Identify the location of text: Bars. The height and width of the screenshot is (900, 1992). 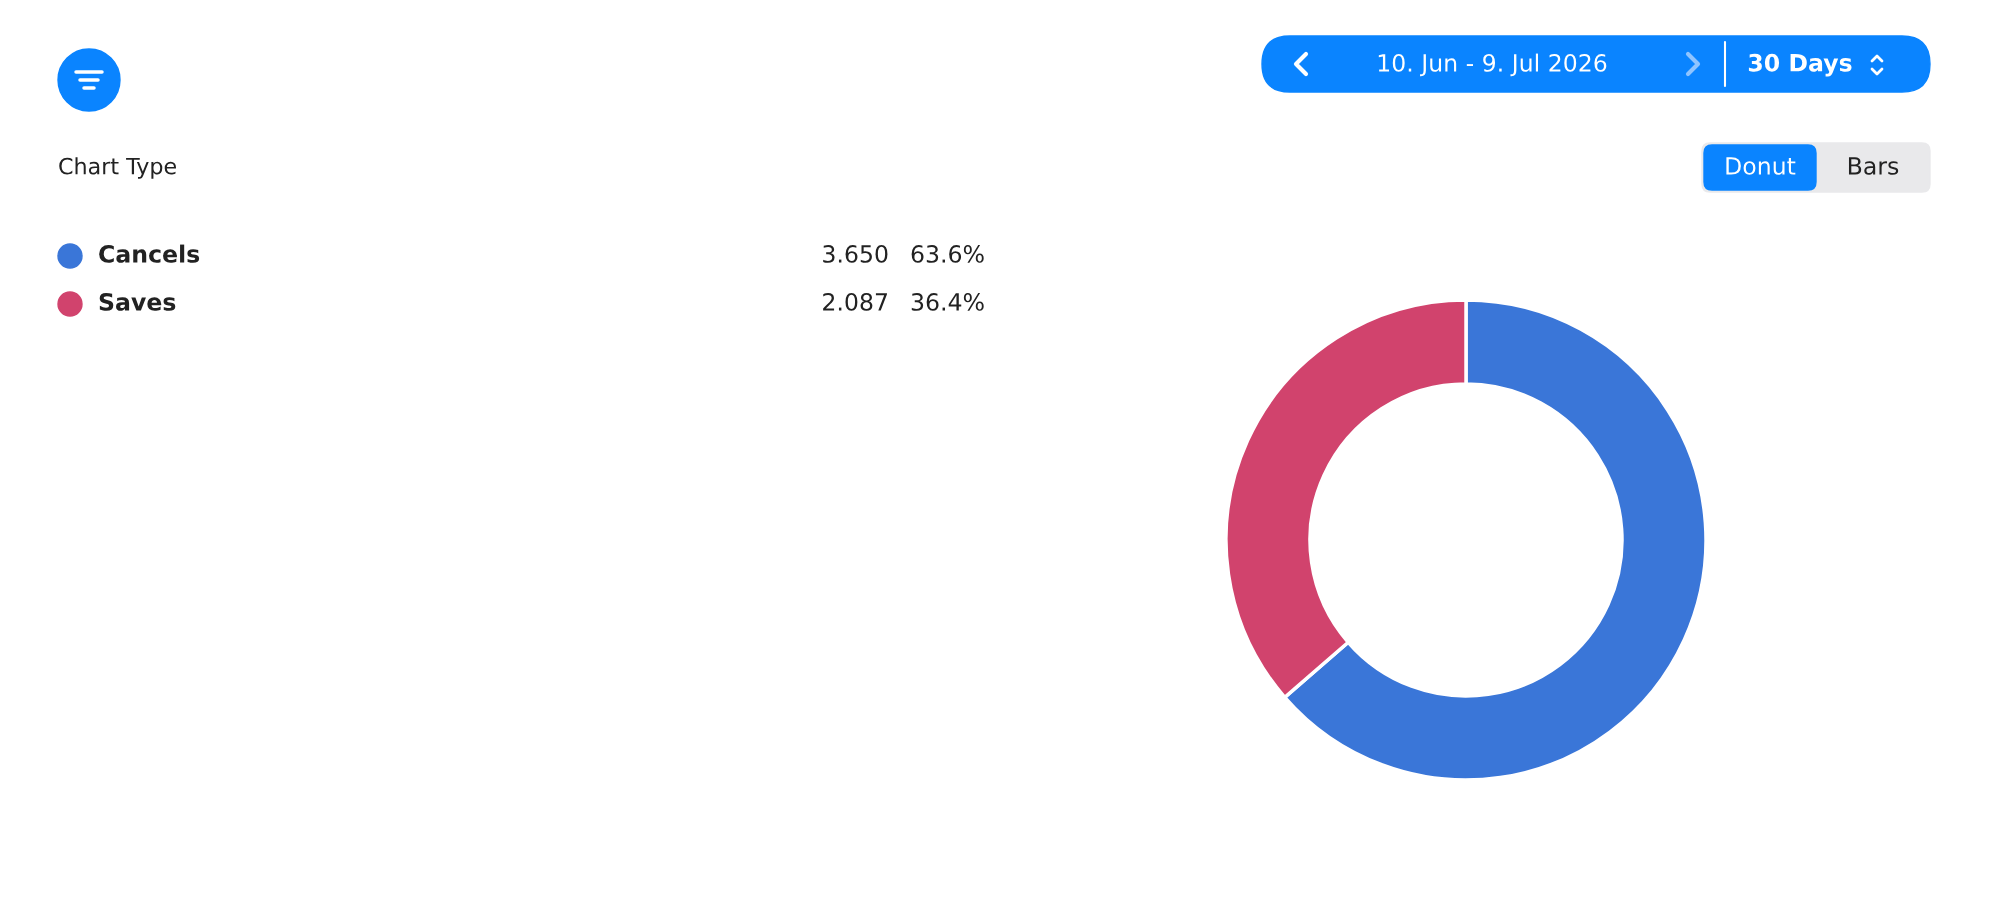
(1873, 166).